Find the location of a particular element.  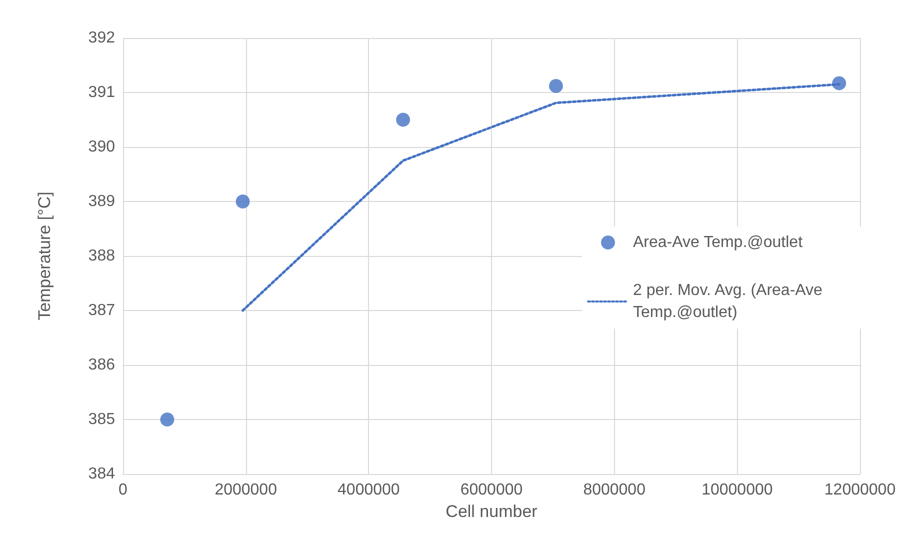

y-tick-label: 390 is located at coordinates (102, 147).